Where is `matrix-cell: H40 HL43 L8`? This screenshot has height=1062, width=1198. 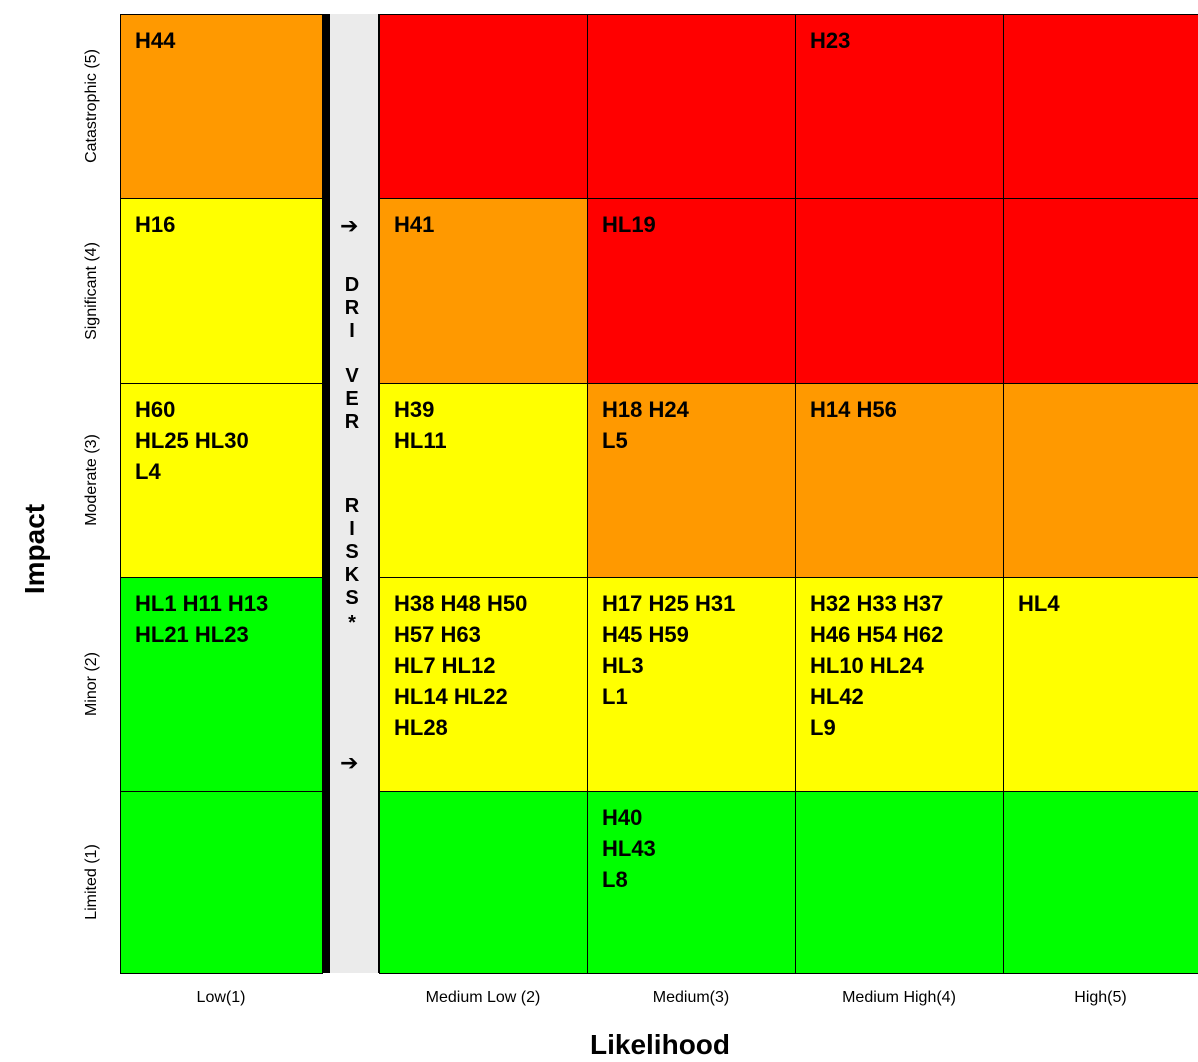
matrix-cell: H40 HL43 L8 is located at coordinates (691, 882).